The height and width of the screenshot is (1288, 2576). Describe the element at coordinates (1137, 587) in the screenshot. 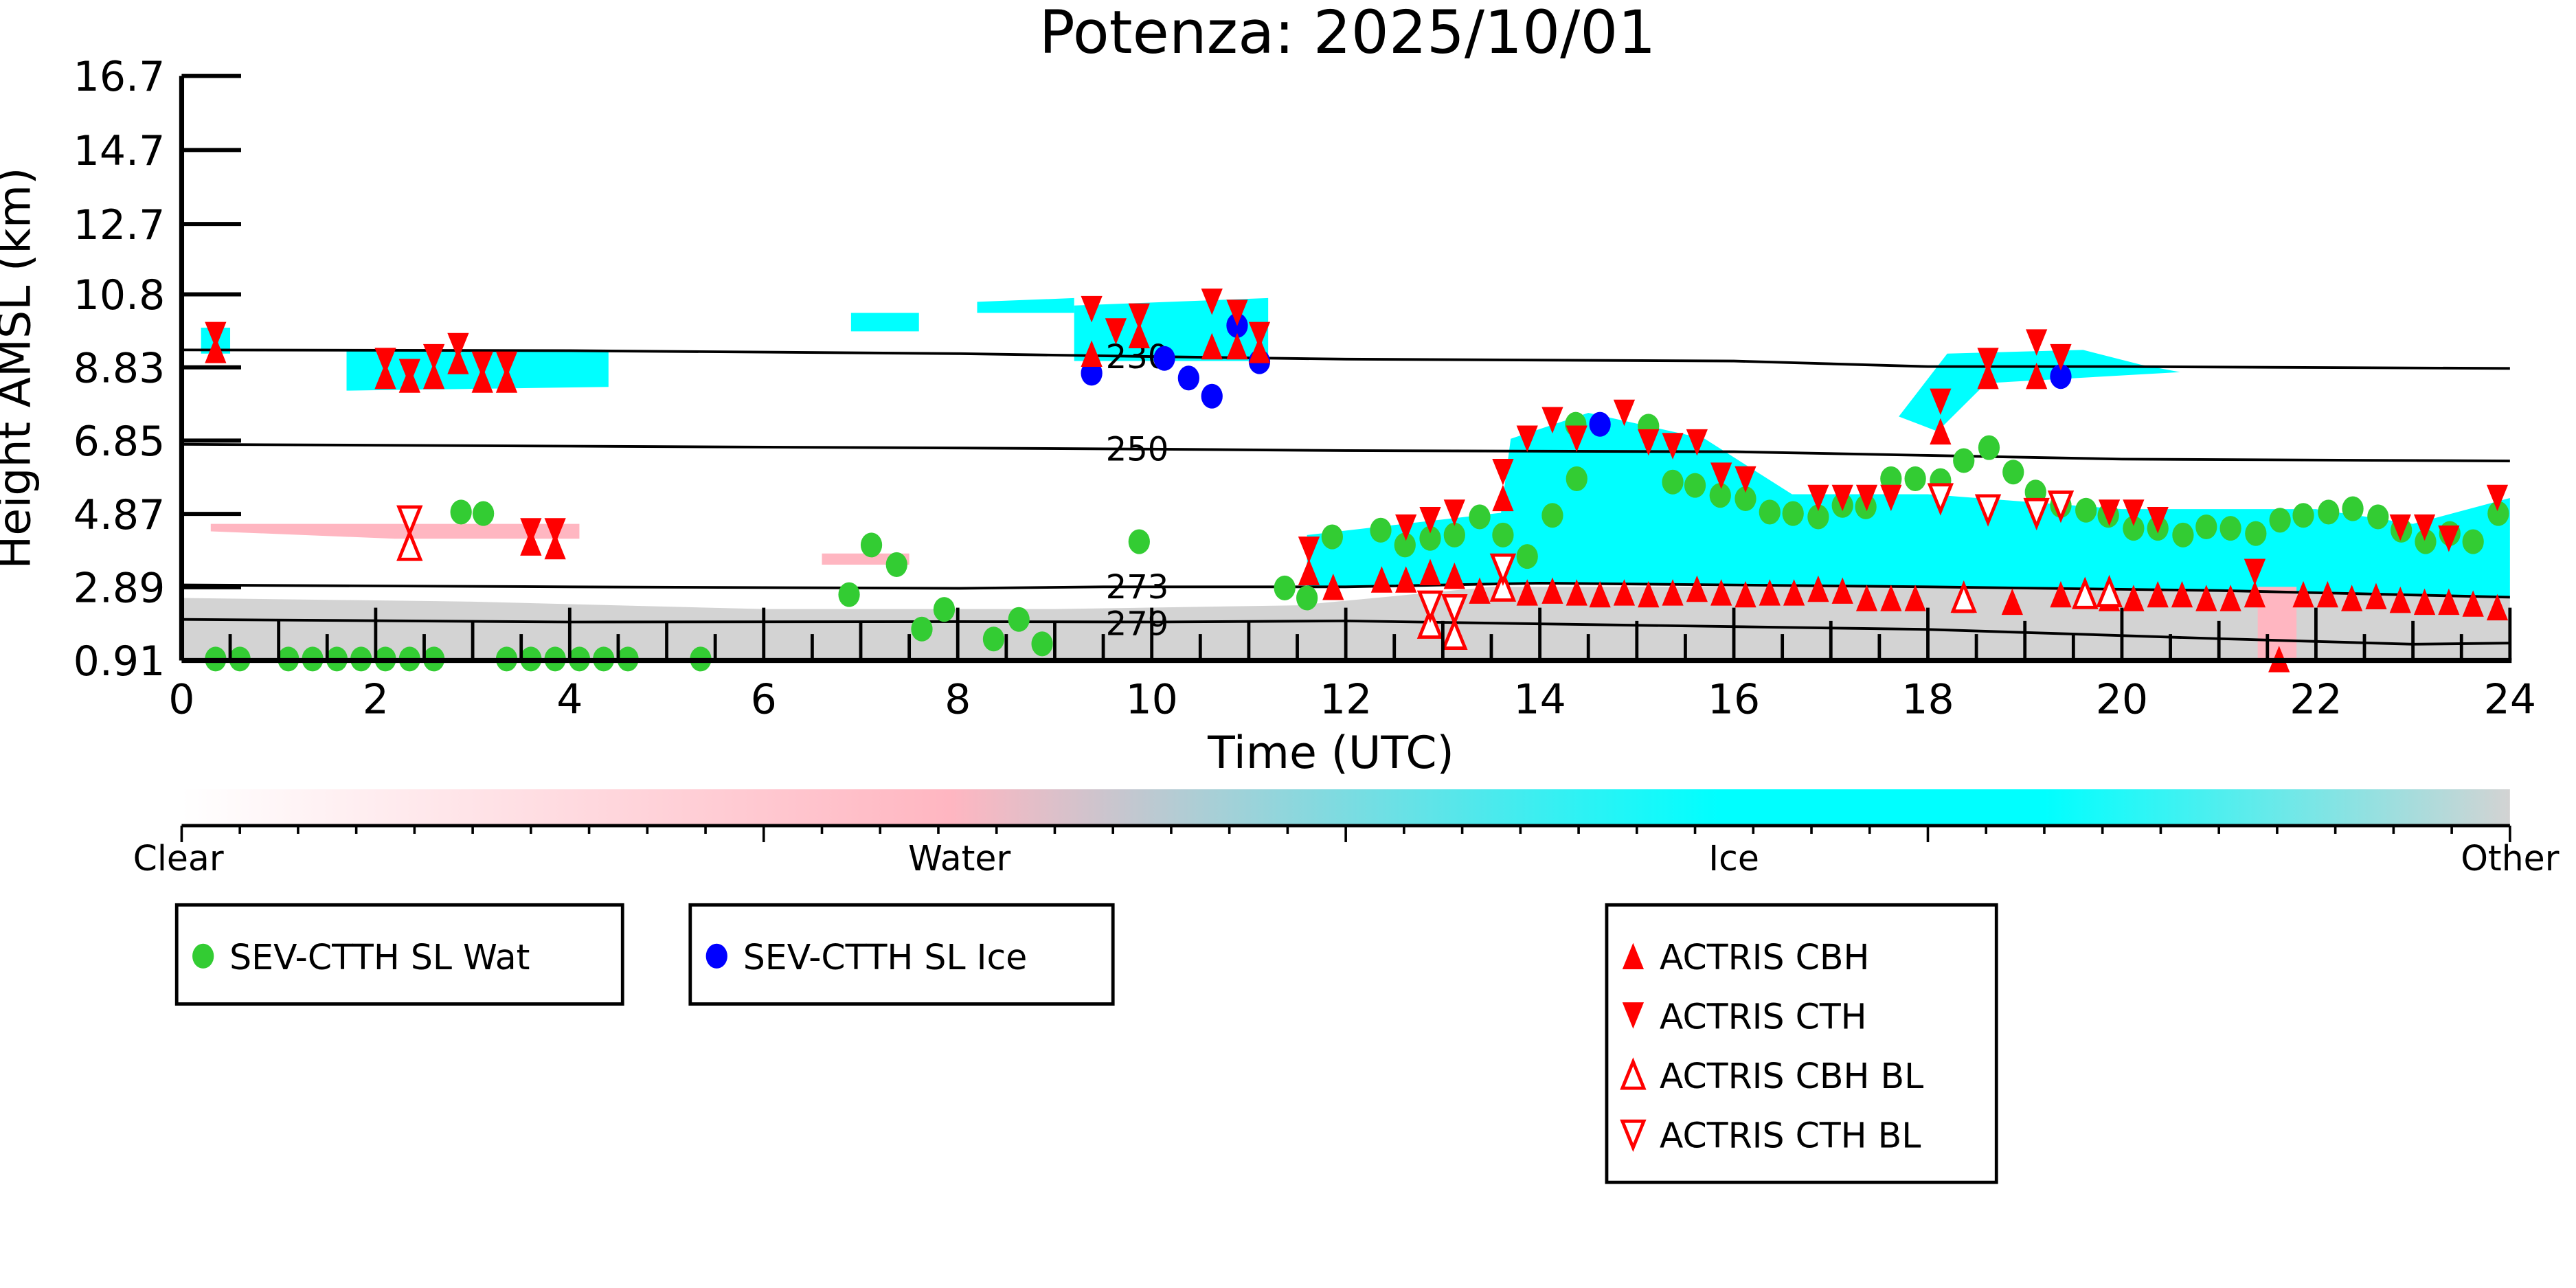

I see `isotherm-label: 273` at that location.